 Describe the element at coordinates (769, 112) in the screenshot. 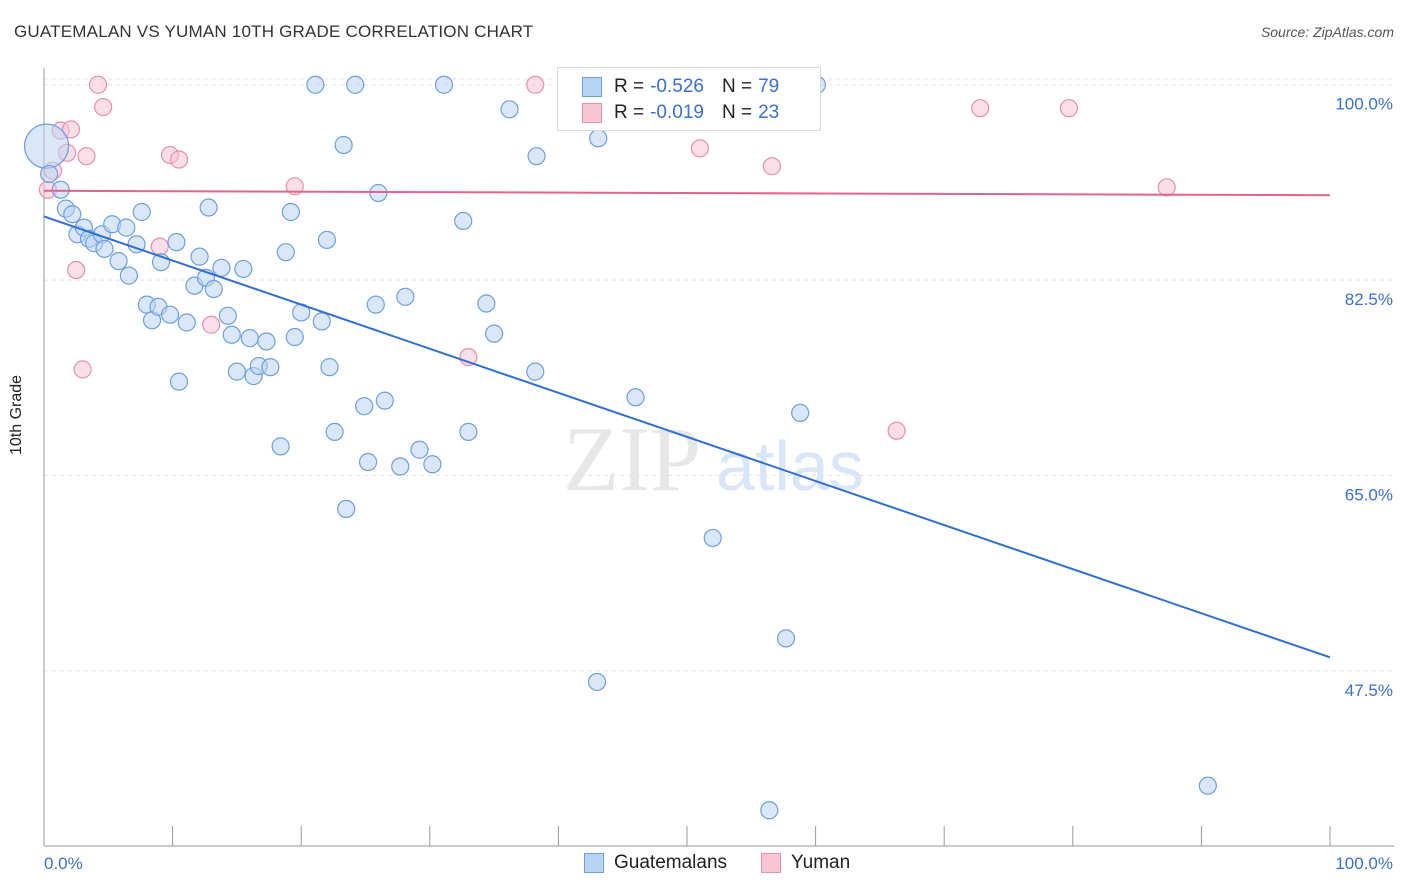

I see `legend-n-value: 23` at that location.